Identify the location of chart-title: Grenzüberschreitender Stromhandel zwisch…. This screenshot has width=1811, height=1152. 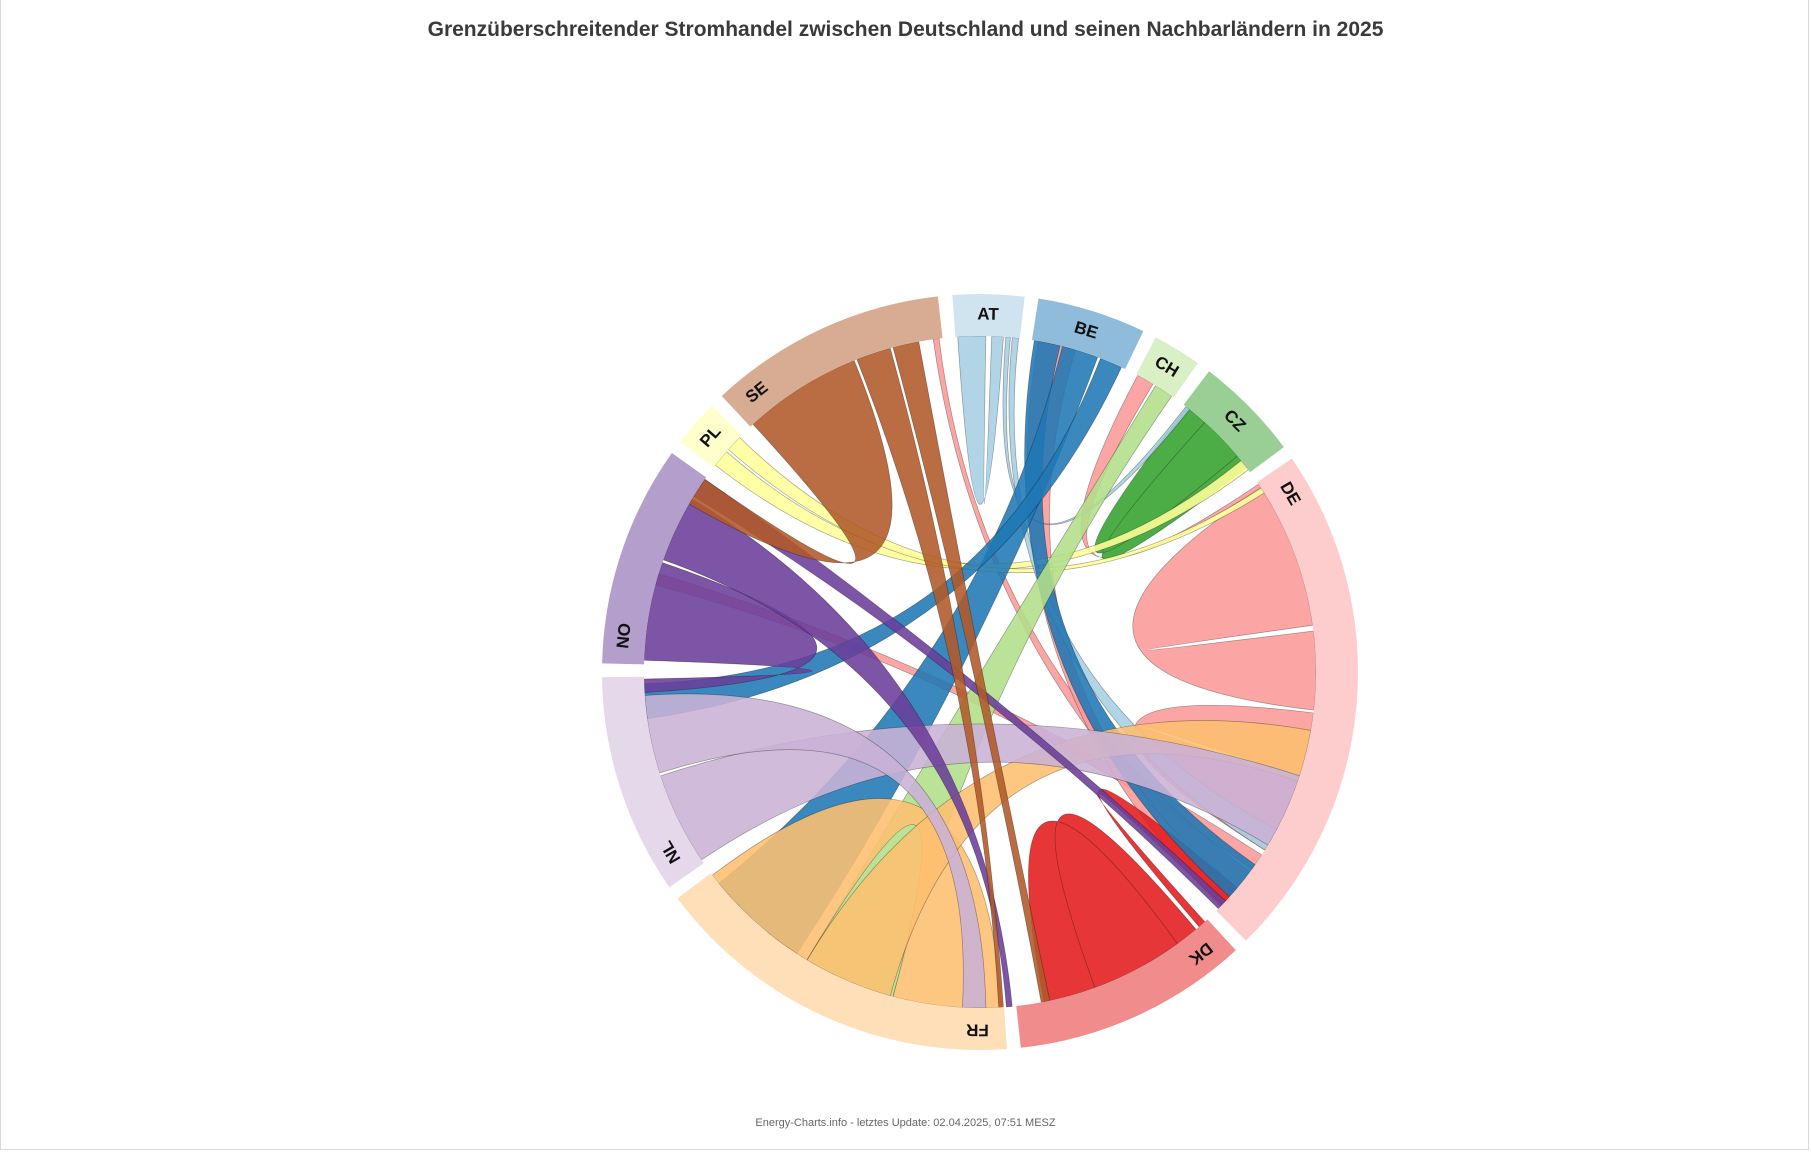
(905, 29).